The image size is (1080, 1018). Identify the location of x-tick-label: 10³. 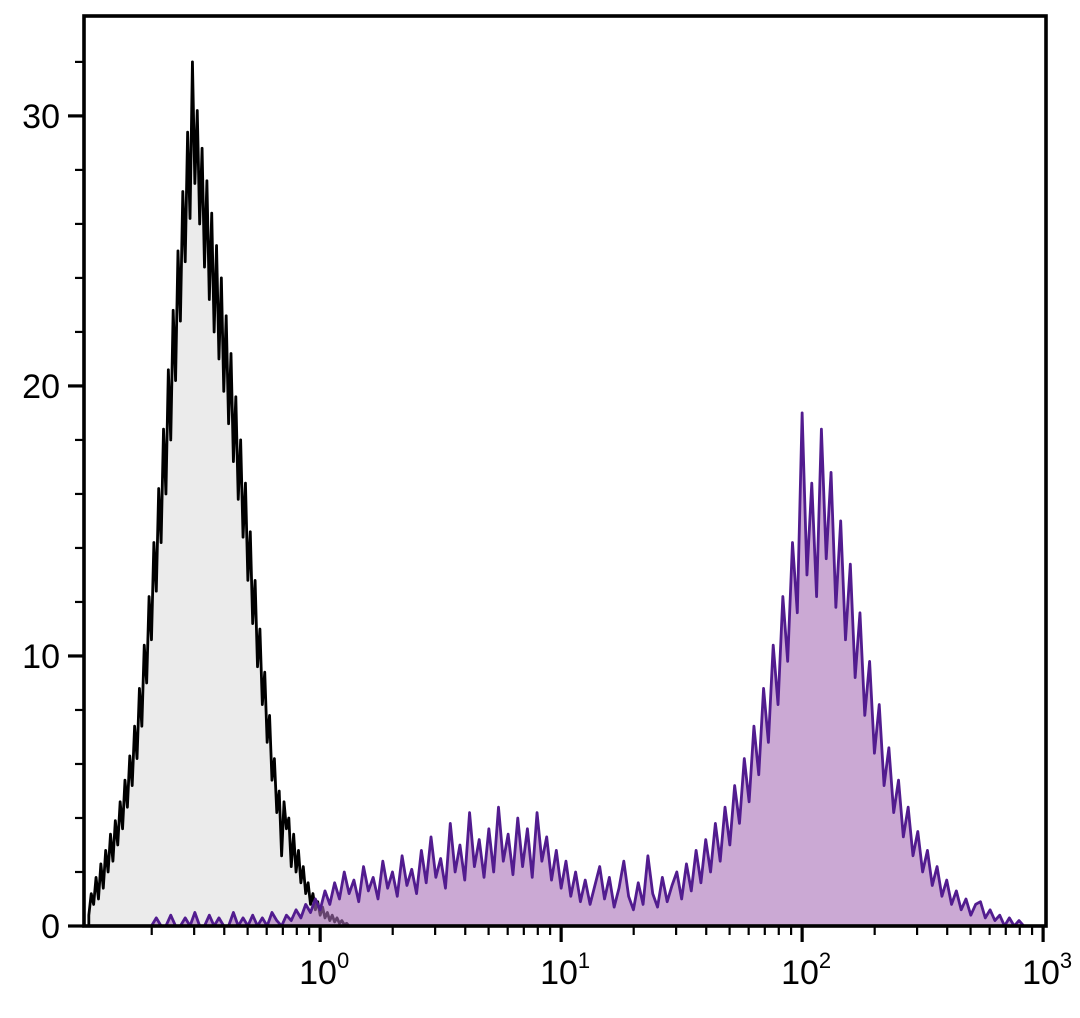
(1047, 970).